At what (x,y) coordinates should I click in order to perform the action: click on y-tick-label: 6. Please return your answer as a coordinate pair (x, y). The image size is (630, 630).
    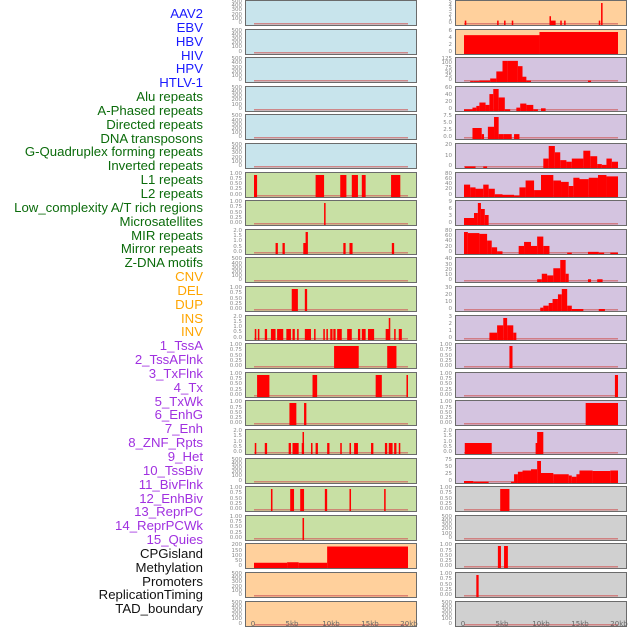
    Looking at the image, I should click on (450, 209).